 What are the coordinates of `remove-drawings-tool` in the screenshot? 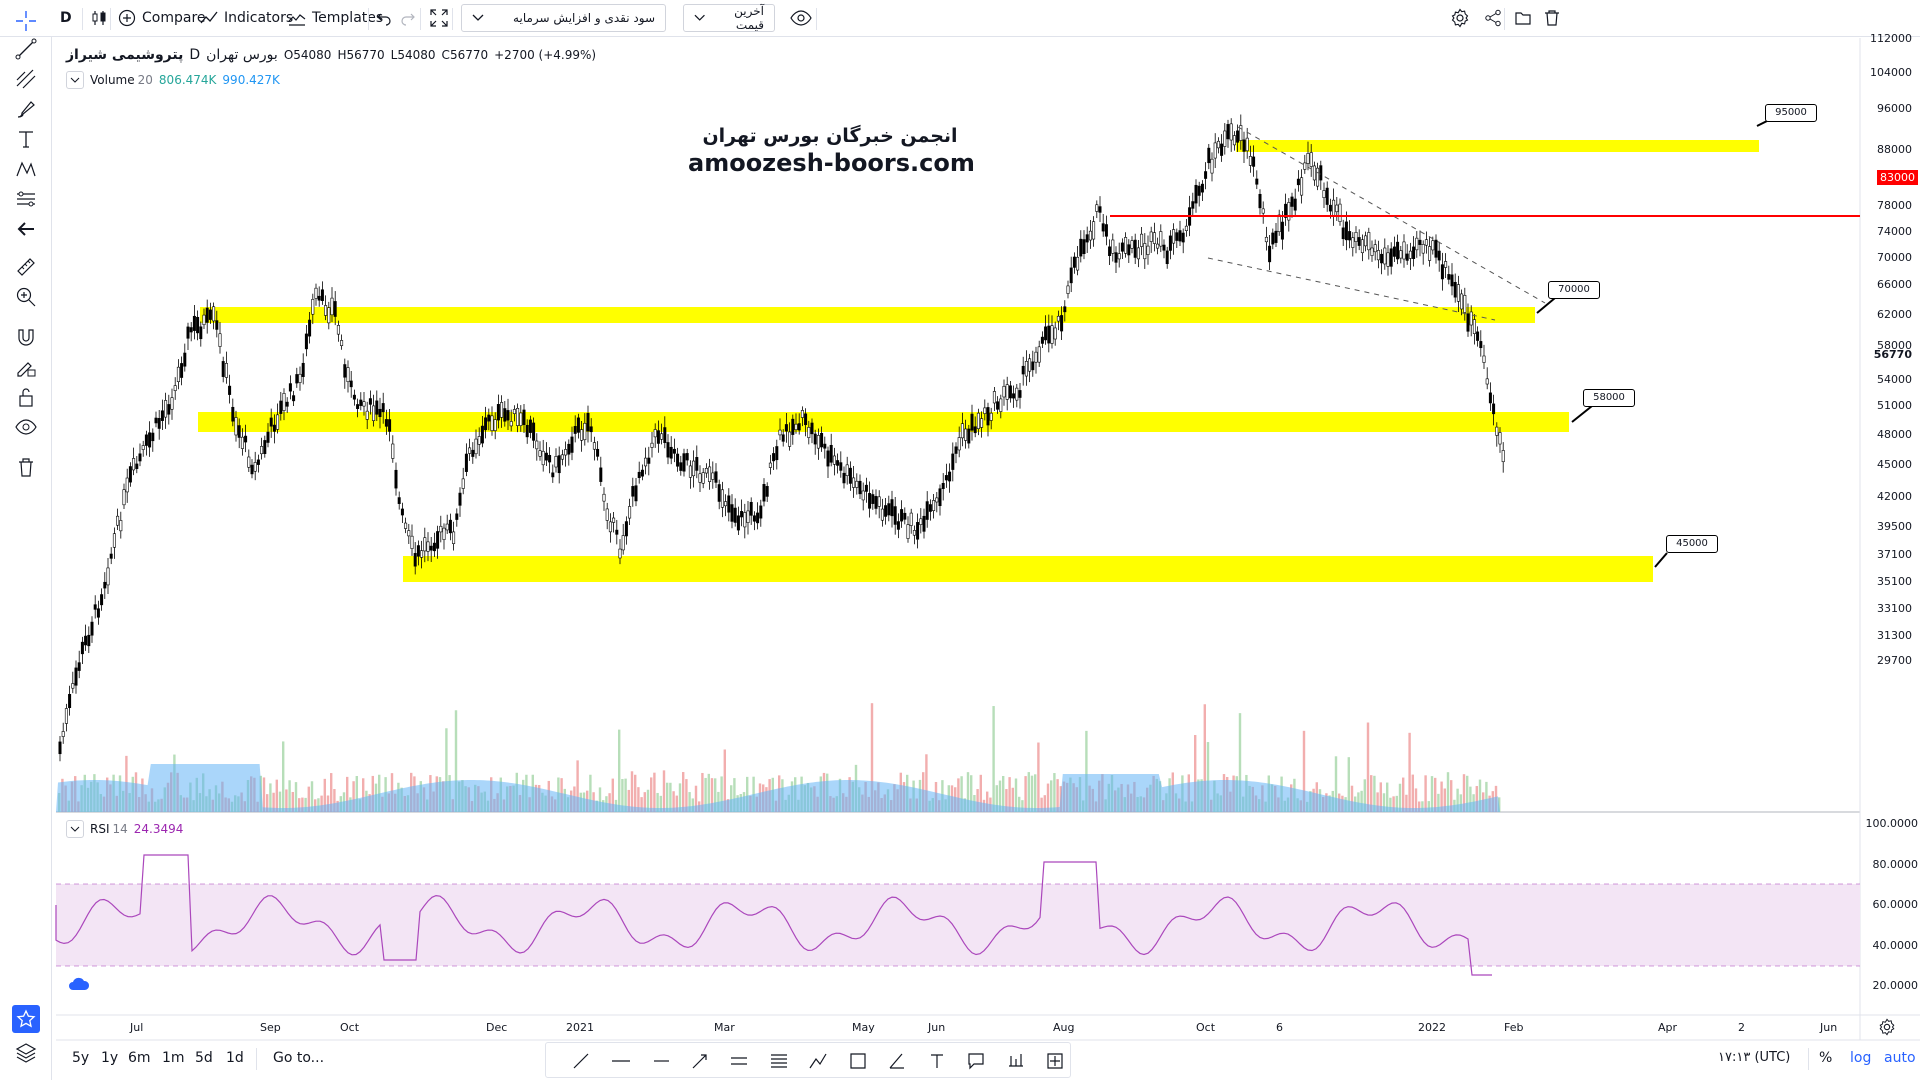 It's located at (26, 467).